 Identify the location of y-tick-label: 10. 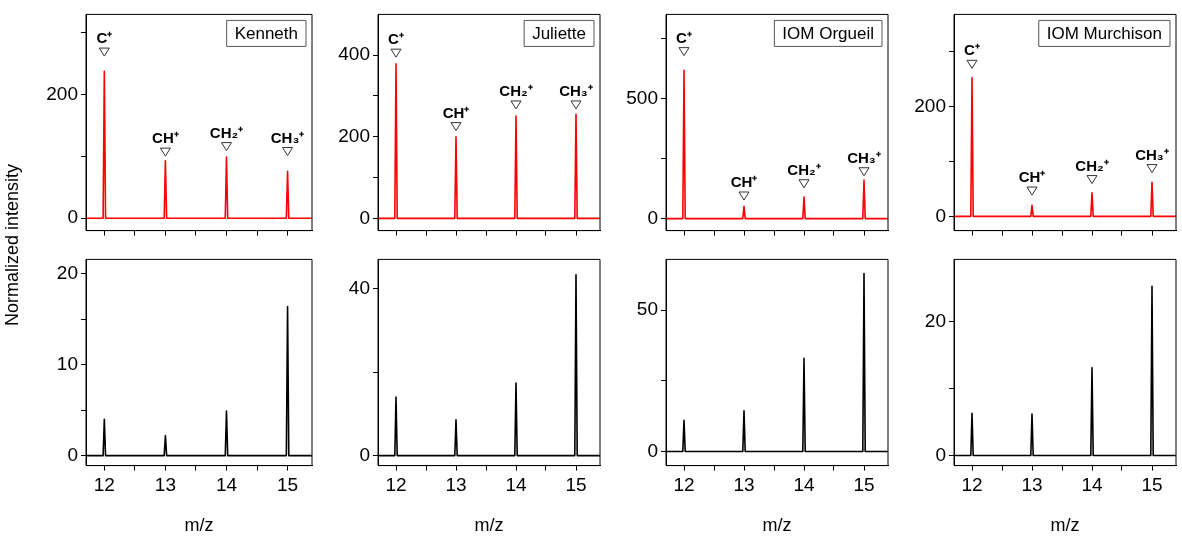
(67, 364).